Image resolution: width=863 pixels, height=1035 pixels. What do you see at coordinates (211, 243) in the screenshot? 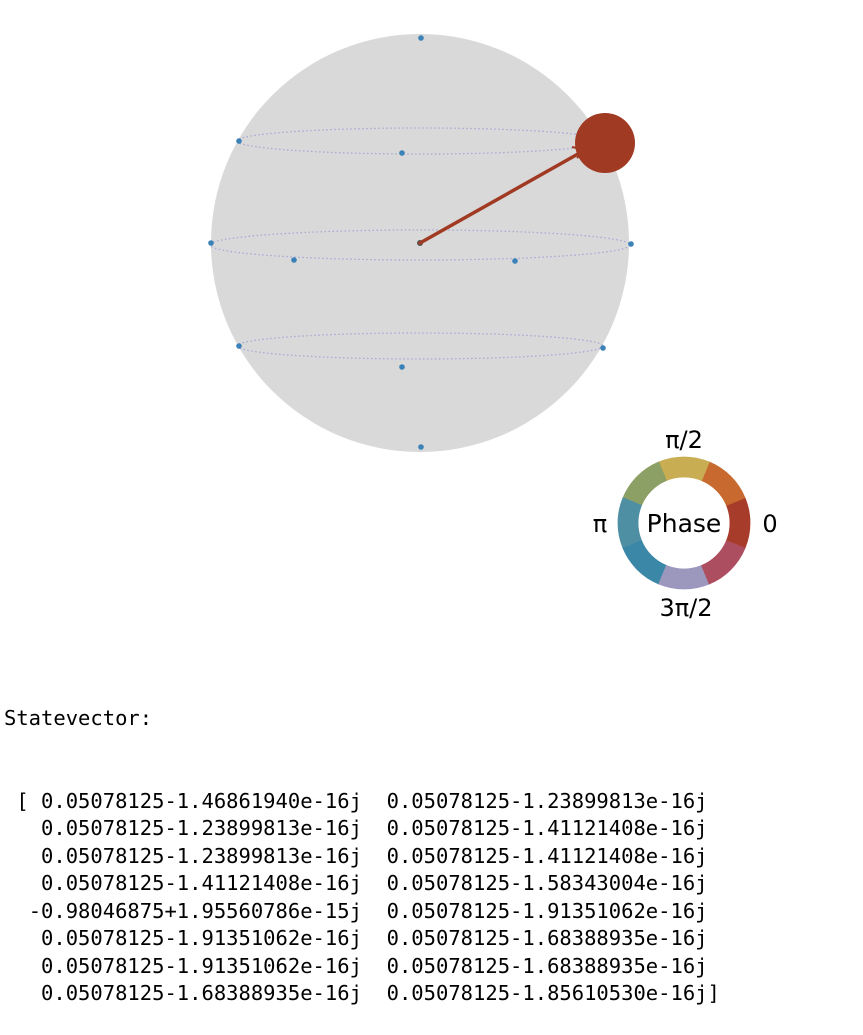
I see `node-equator-left` at bounding box center [211, 243].